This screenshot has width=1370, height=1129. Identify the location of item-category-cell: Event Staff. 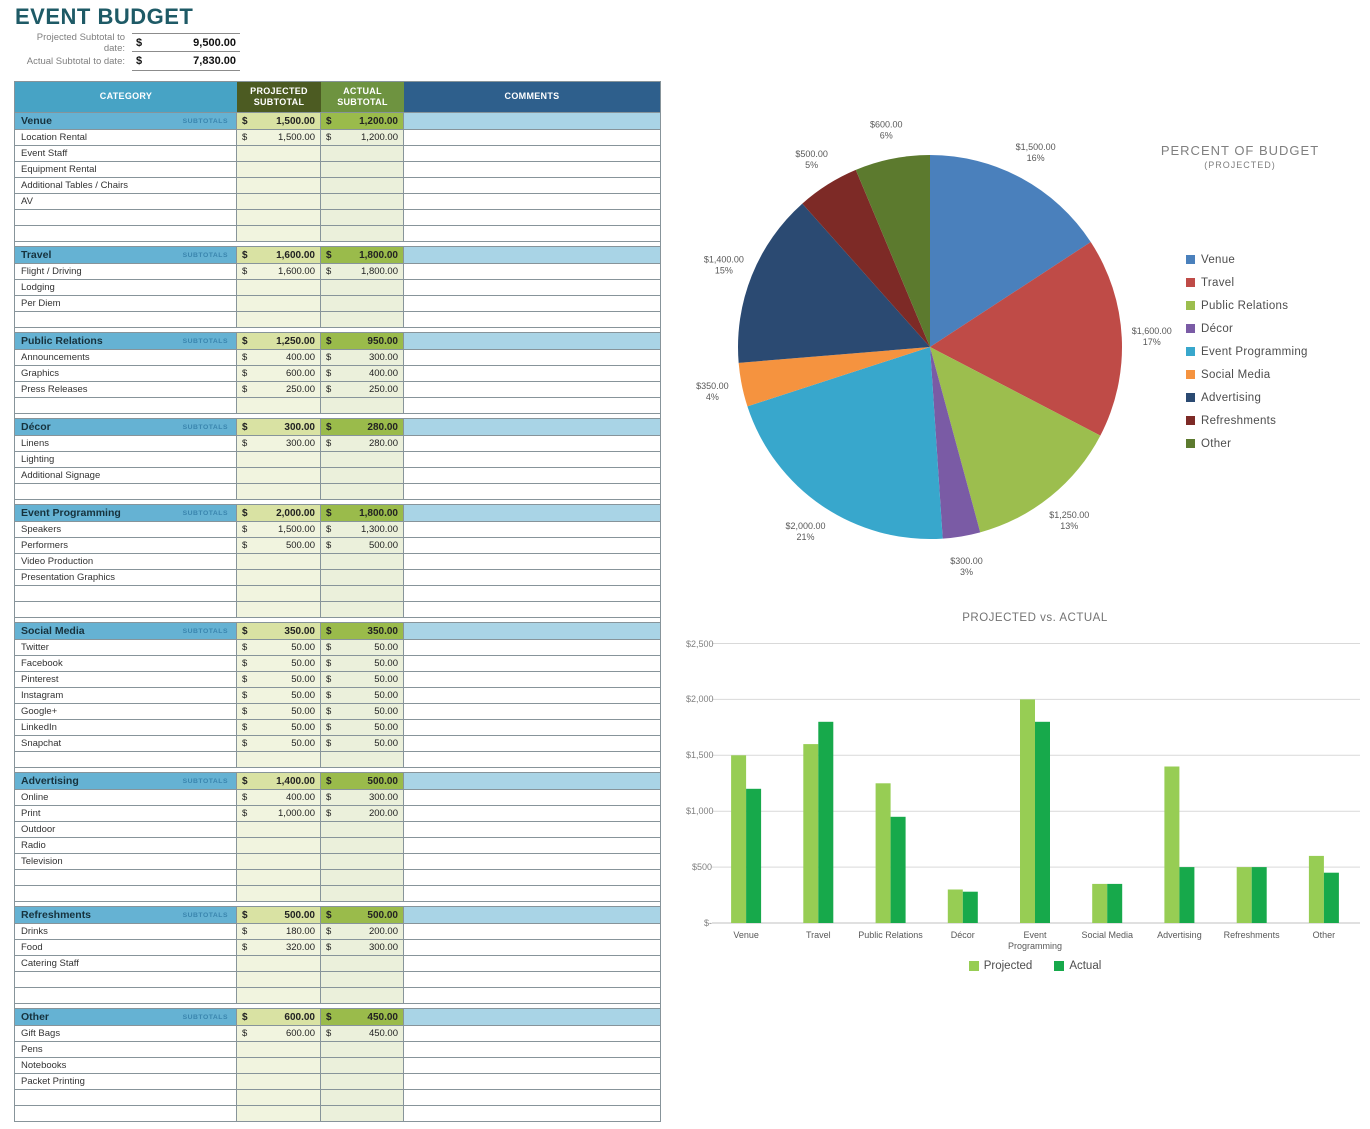
(126, 153).